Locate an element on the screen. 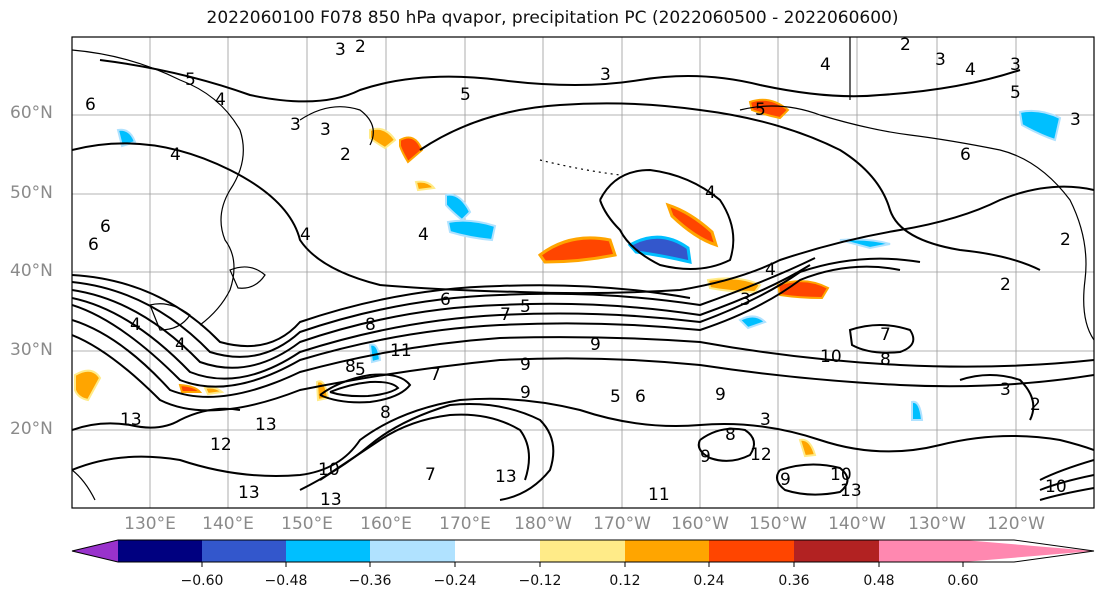  lat-label-50n: 50°N is located at coordinates (31, 193).